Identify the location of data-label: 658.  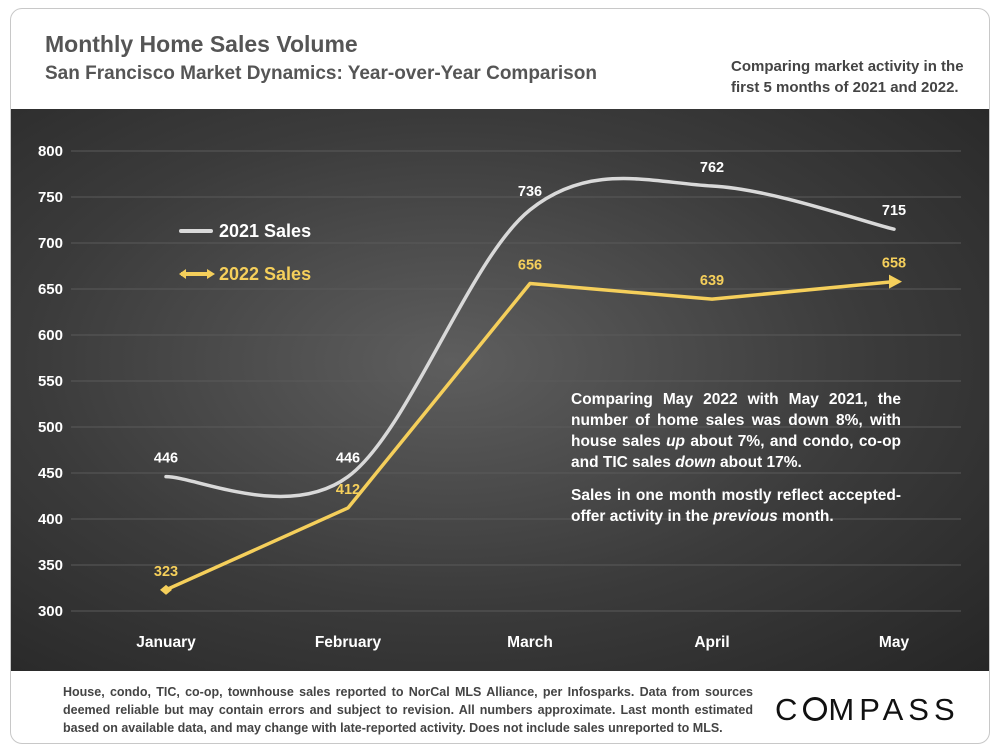
(894, 264).